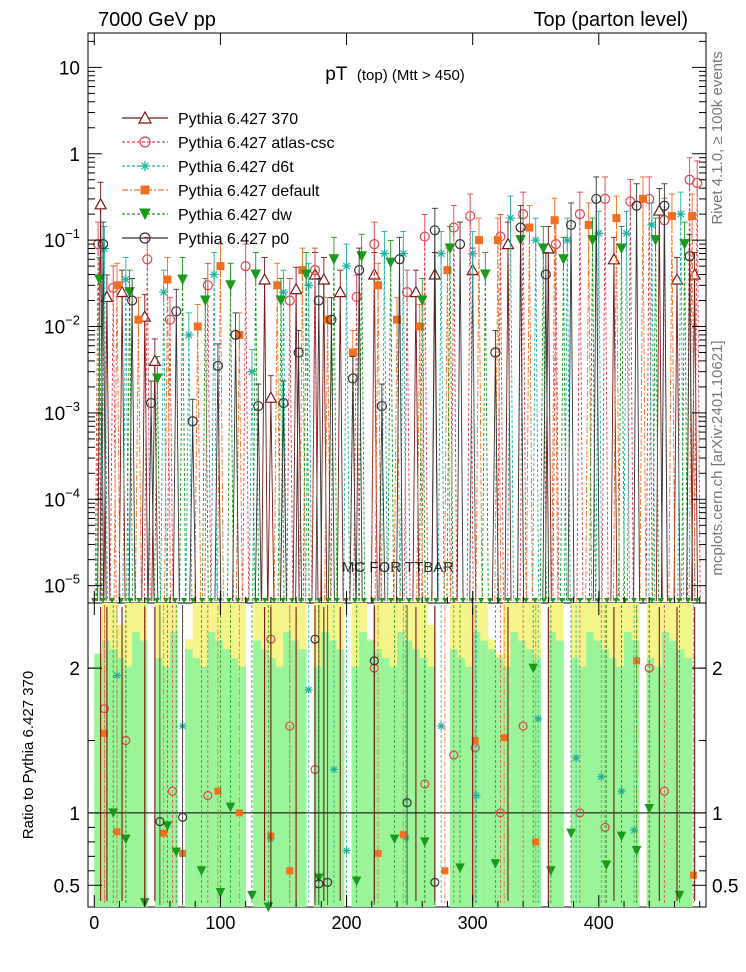 The height and width of the screenshot is (972, 746). Describe the element at coordinates (235, 215) in the screenshot. I see `legend-label: Pythia 6.427 dw` at that location.